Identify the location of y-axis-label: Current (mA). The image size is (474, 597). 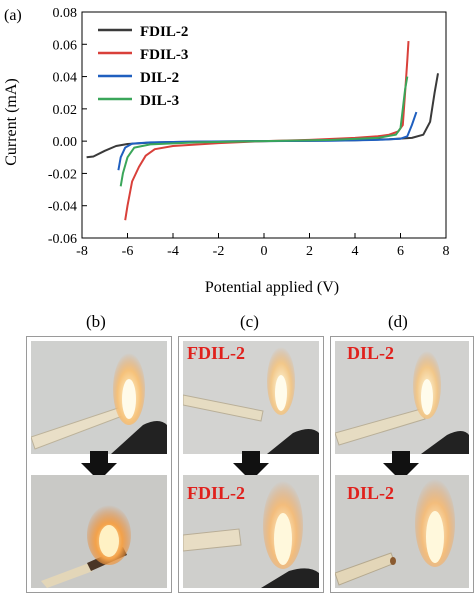
(11, 122).